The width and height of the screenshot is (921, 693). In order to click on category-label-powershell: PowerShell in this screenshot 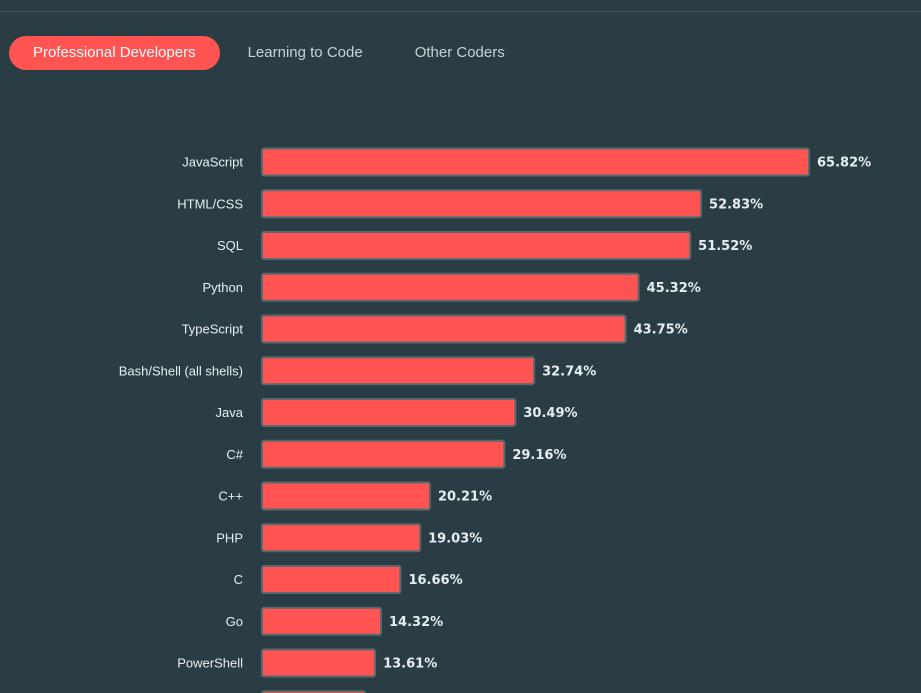, I will do `click(210, 663)`.